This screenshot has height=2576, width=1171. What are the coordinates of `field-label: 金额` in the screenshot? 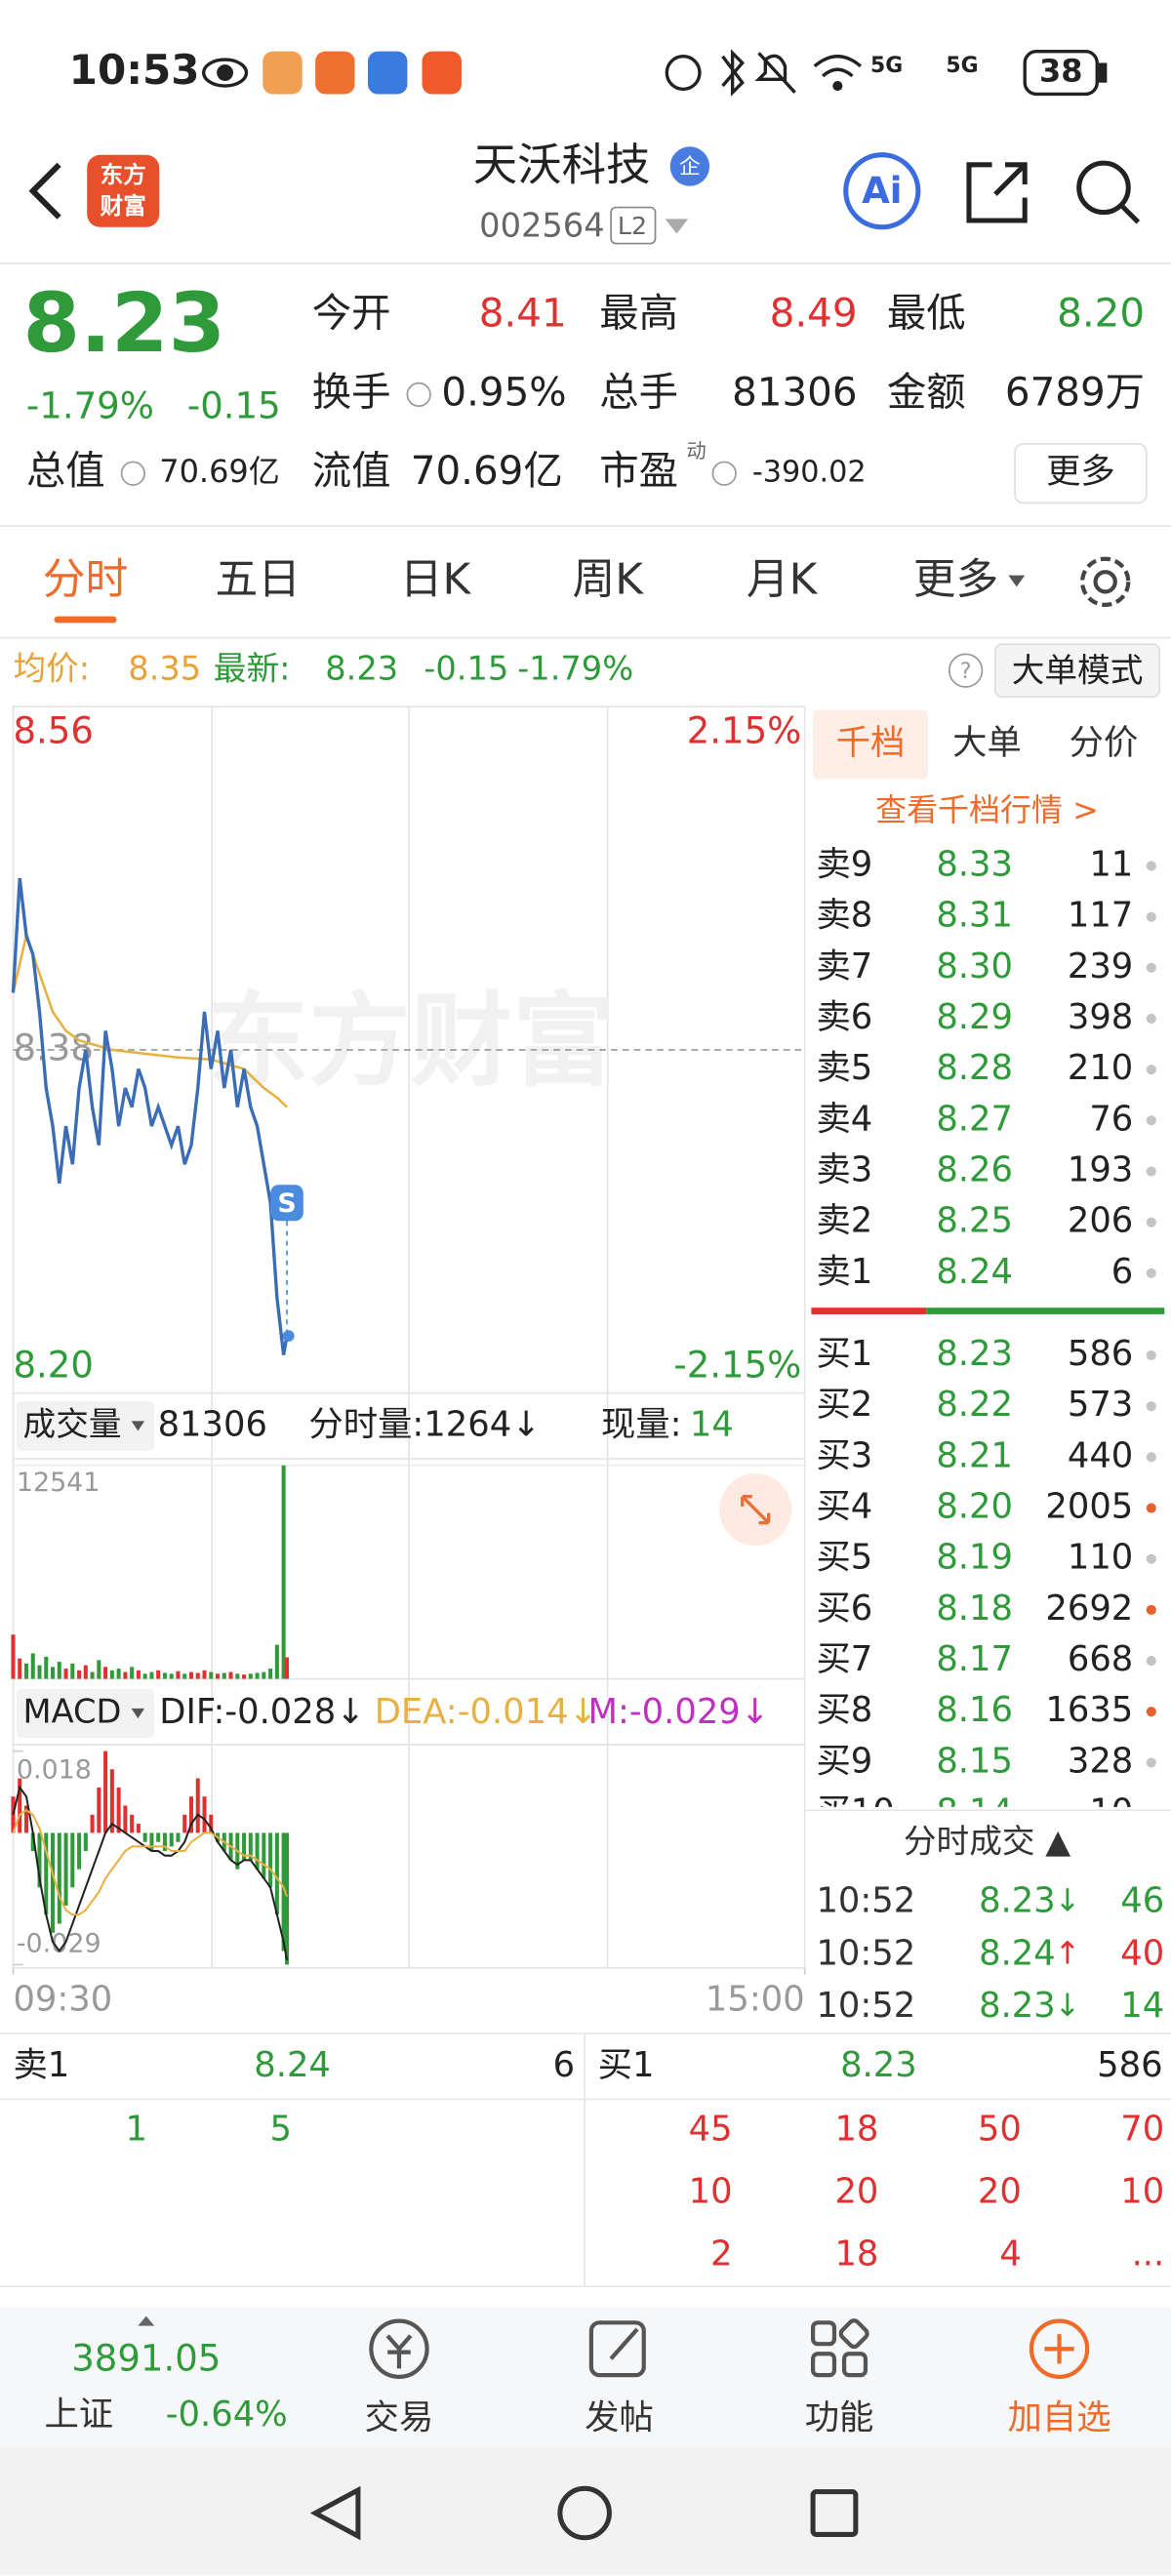 It's located at (926, 392).